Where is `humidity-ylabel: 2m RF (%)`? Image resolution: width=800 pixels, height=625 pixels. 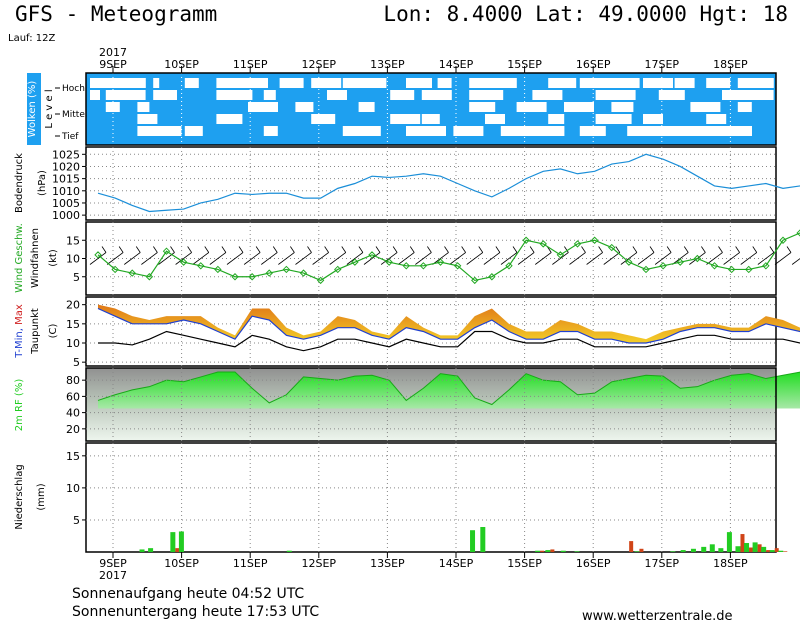
humidity-ylabel: 2m RF (%) is located at coordinates (19, 405).